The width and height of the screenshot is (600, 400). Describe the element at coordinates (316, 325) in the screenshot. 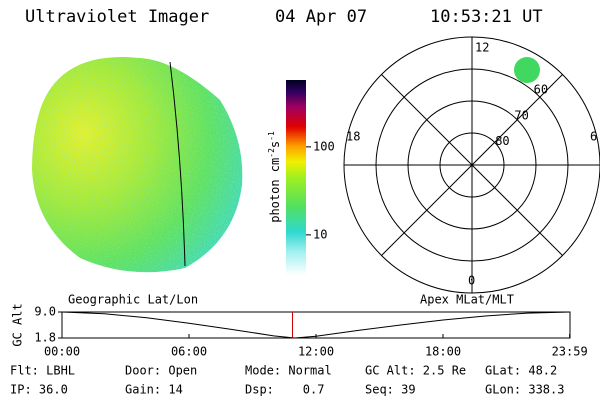

I see `gc-alt-line` at that location.